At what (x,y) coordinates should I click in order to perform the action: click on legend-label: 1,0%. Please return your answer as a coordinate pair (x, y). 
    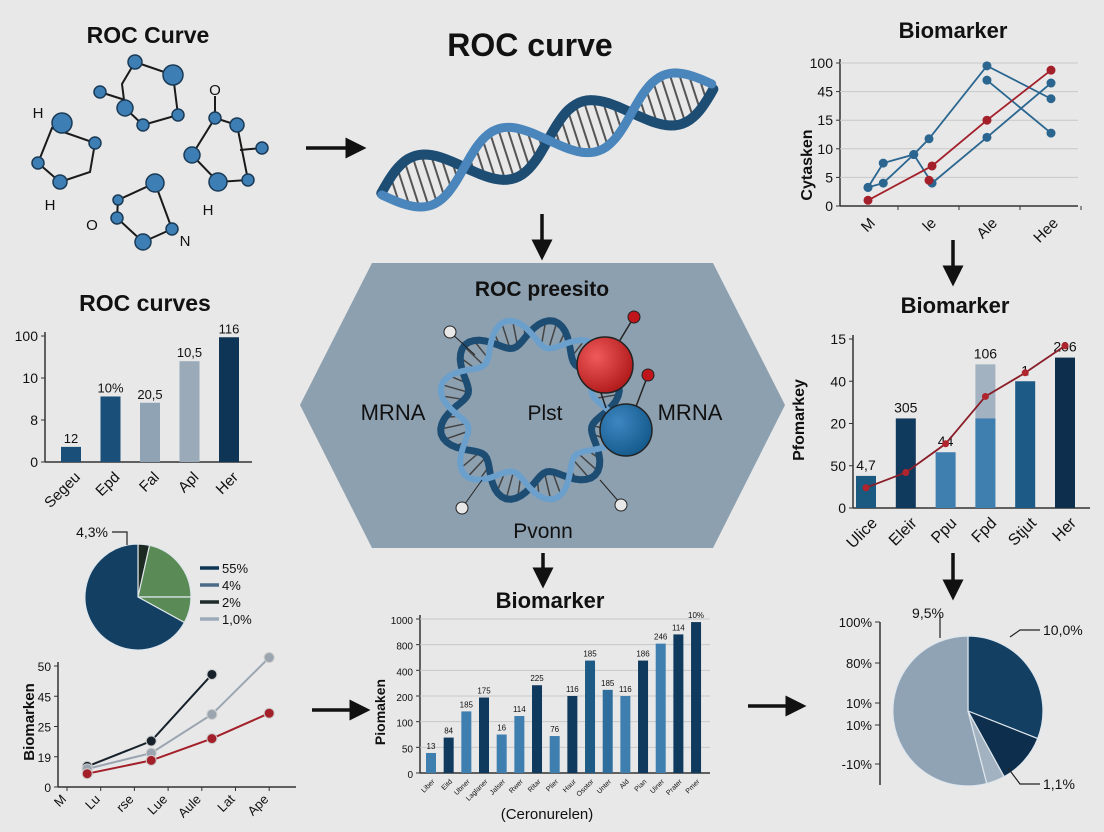
    Looking at the image, I should click on (237, 619).